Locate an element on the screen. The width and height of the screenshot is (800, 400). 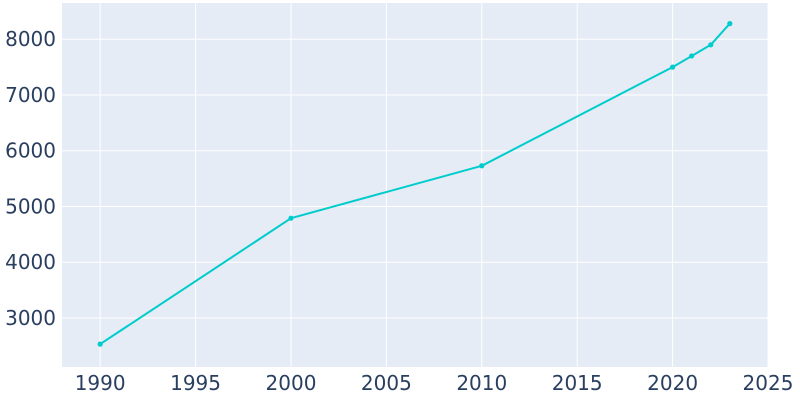
data-point-2022 is located at coordinates (711, 45).